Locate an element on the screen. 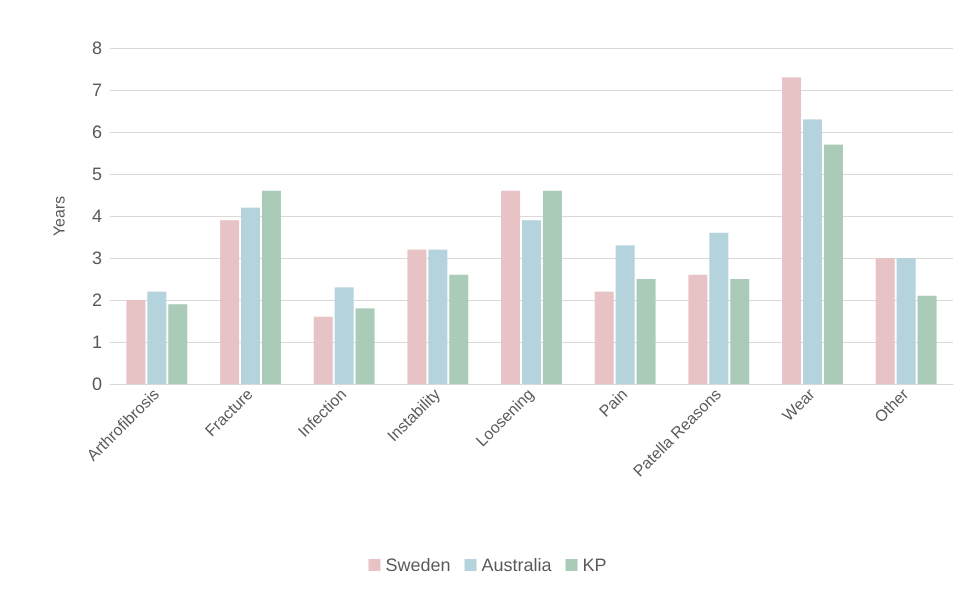  legend-label: Sweden is located at coordinates (418, 565).